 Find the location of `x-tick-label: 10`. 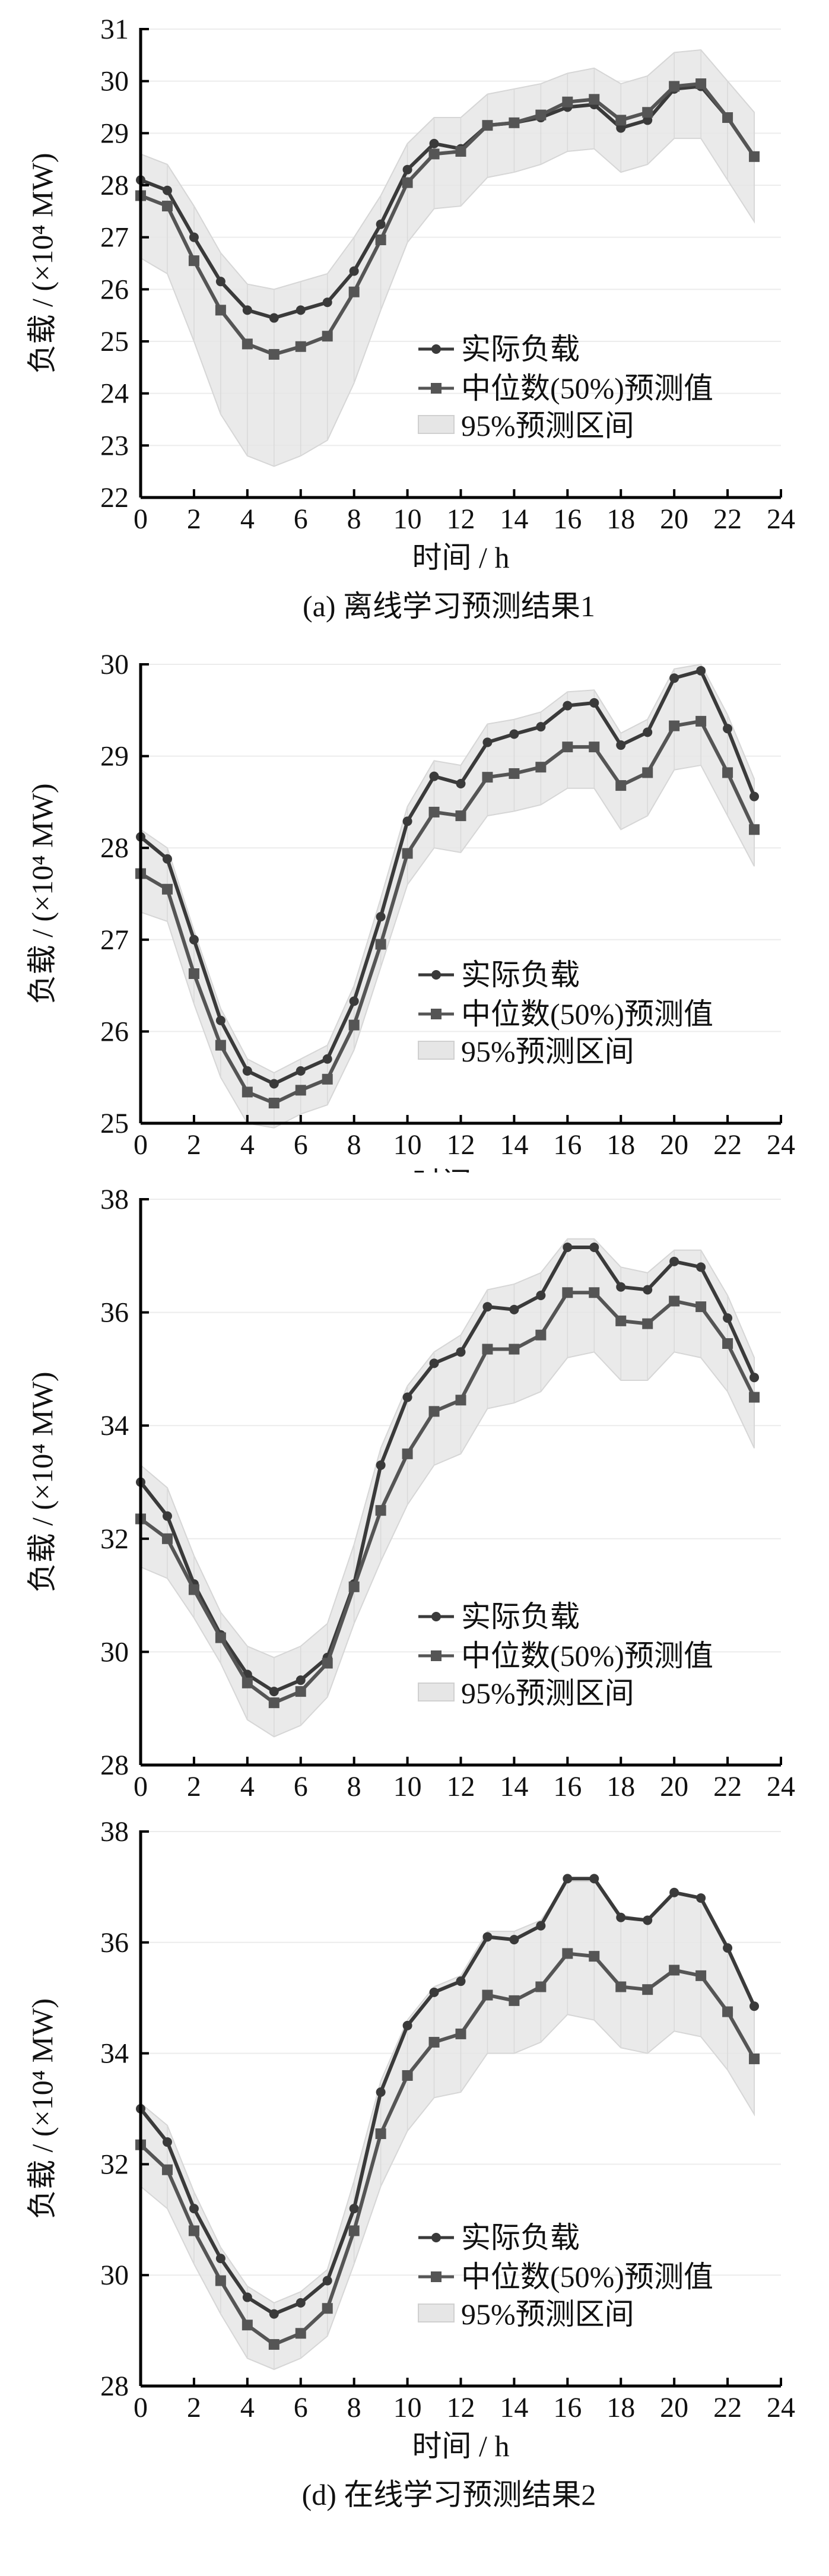

x-tick-label: 10 is located at coordinates (407, 1145).